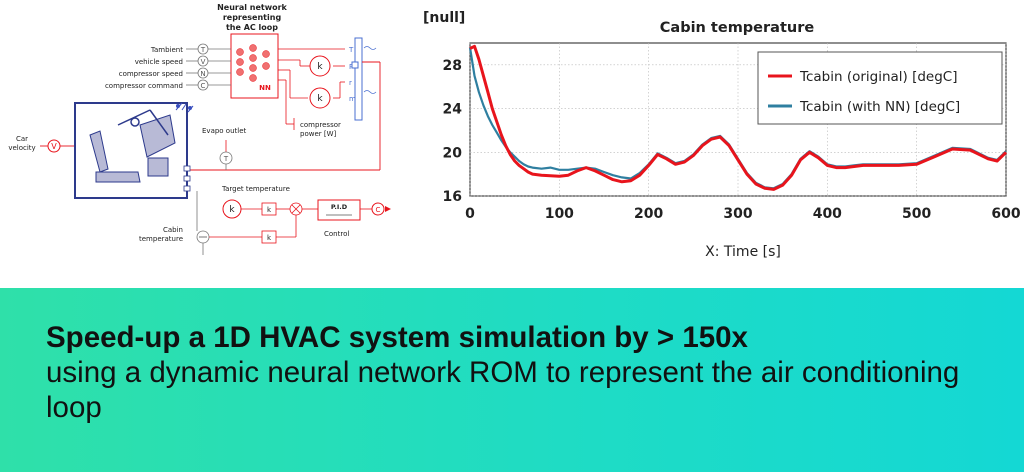 This screenshot has width=1024, height=472. I want to click on compressor-power-label-1: compressor, so click(320, 125).